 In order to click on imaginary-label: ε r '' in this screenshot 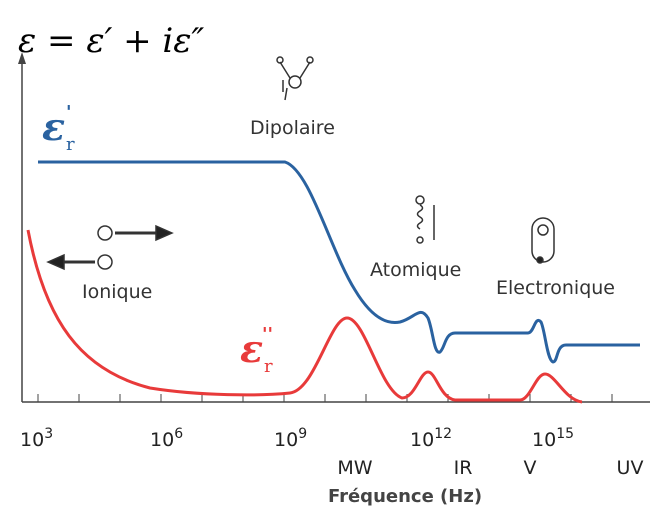, I will do `click(256, 350)`.